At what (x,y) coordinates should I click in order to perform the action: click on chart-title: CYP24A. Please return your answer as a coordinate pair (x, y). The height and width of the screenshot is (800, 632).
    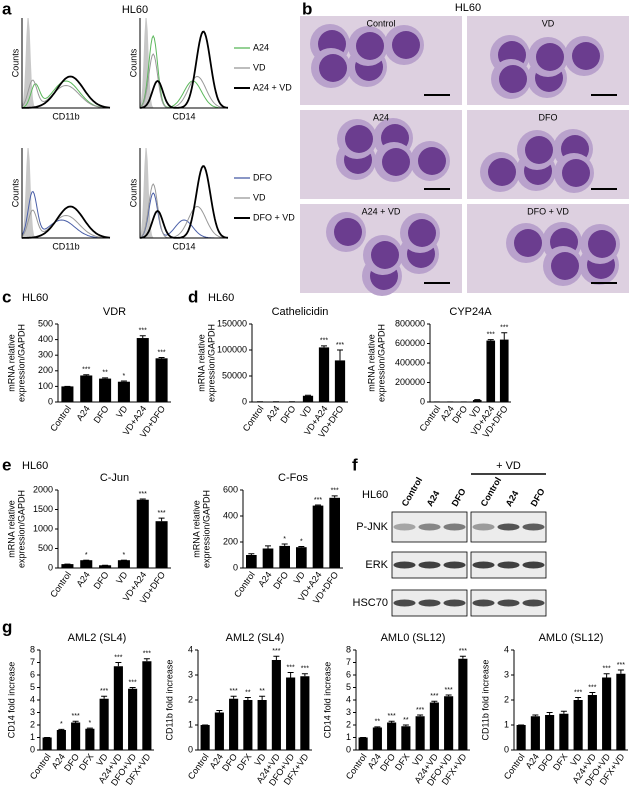
    Looking at the image, I should click on (470, 312).